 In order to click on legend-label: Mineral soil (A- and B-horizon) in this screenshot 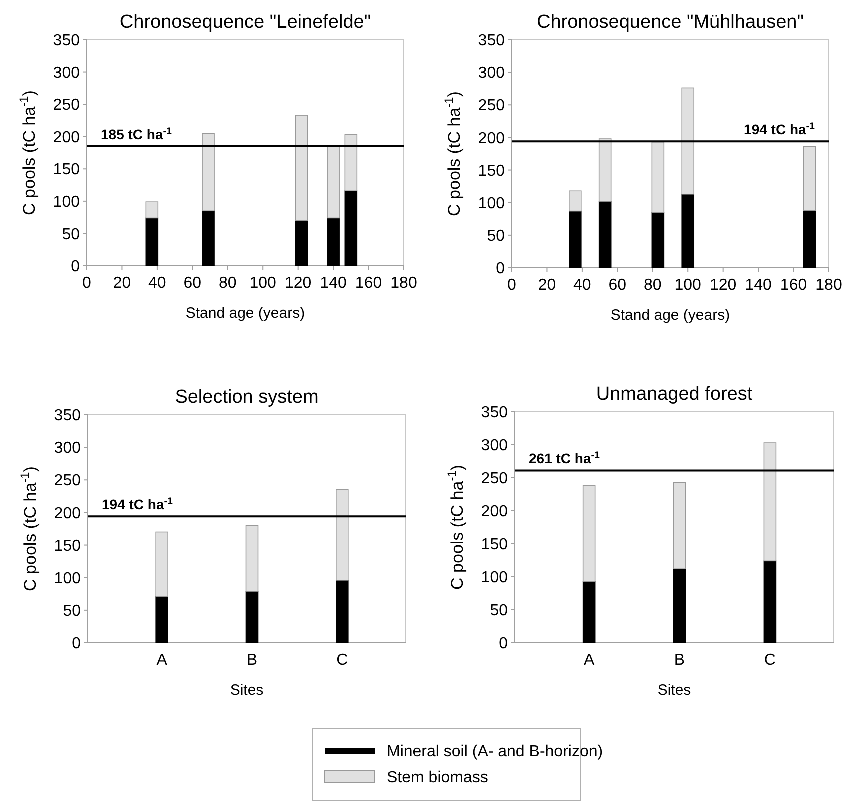, I will do `click(495, 752)`.